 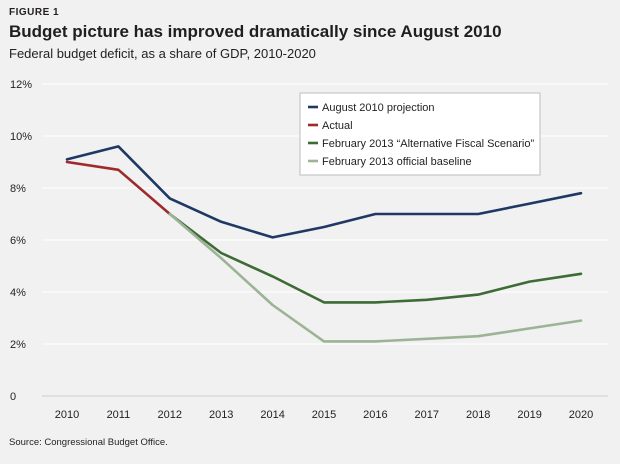 I want to click on y-tick-label: 6%, so click(x=18, y=241).